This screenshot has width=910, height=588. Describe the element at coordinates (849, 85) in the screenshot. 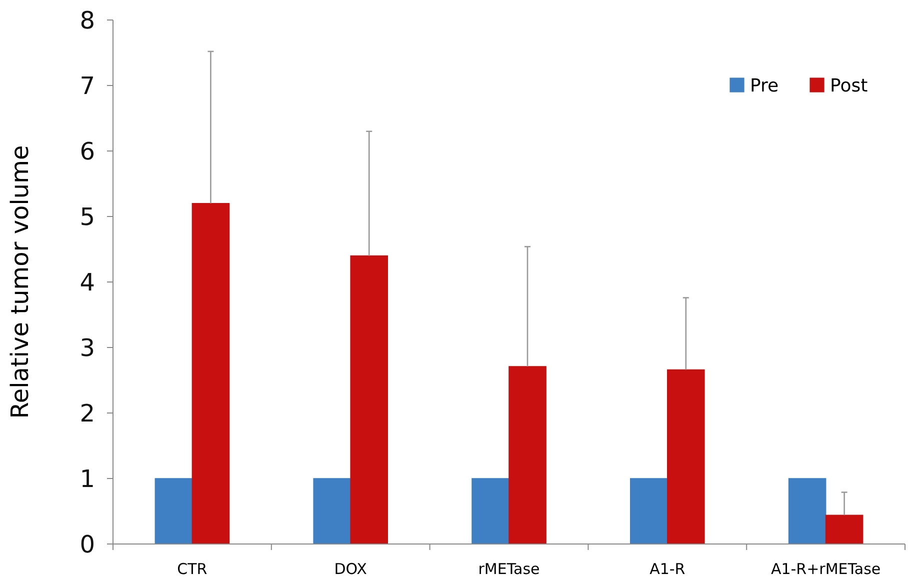

I see `legend-label: Post` at that location.